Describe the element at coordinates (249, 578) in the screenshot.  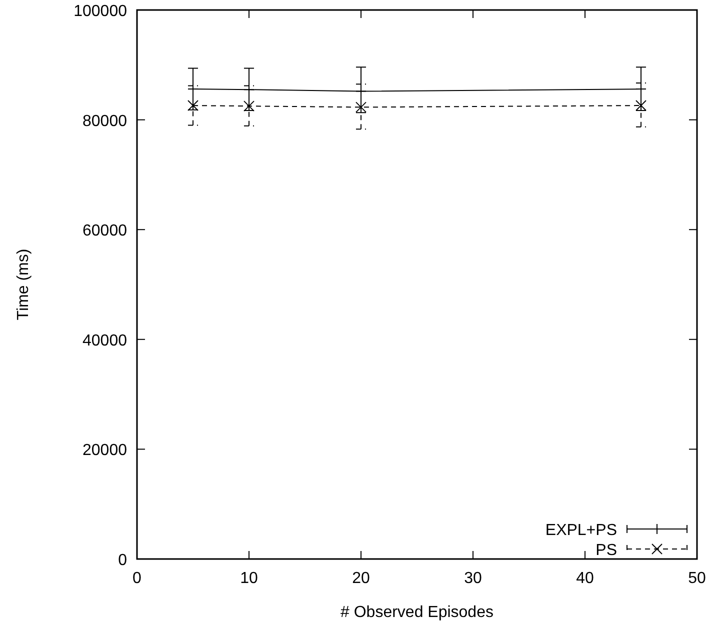
I see `x-tick-label: 10` at that location.